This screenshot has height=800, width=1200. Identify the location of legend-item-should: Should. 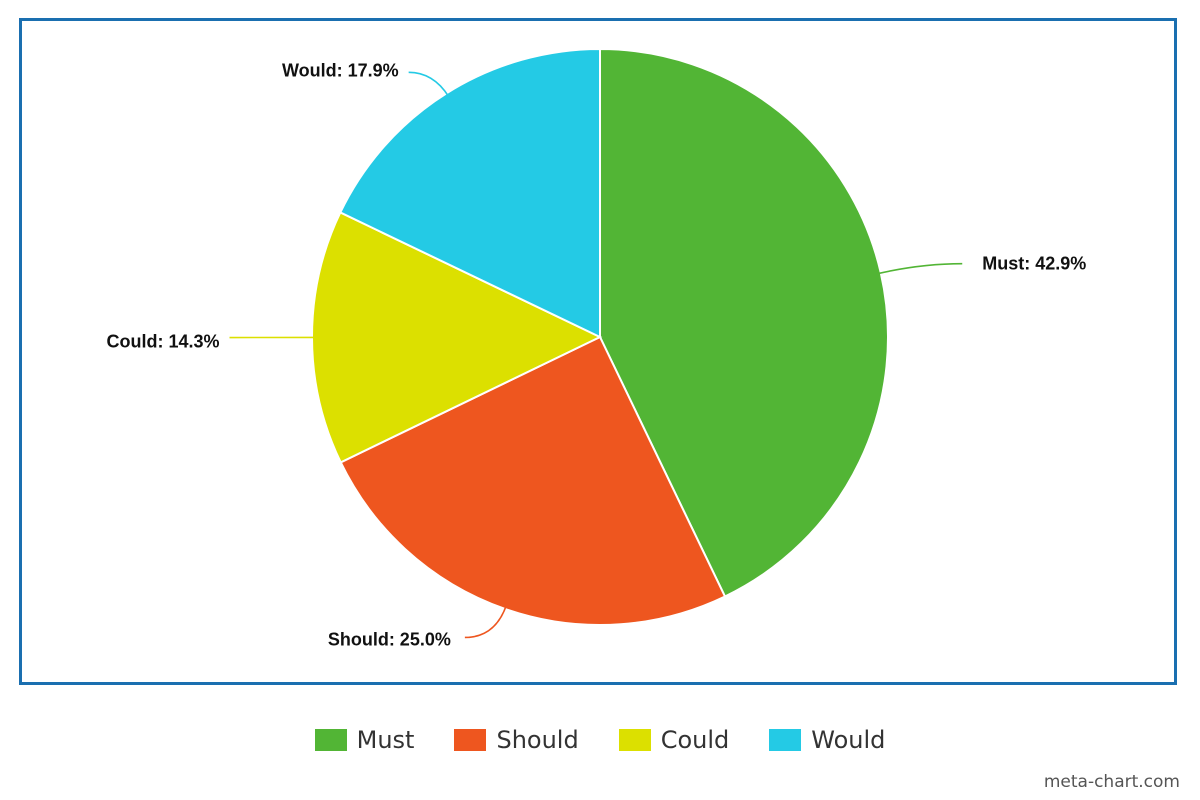
(516, 740).